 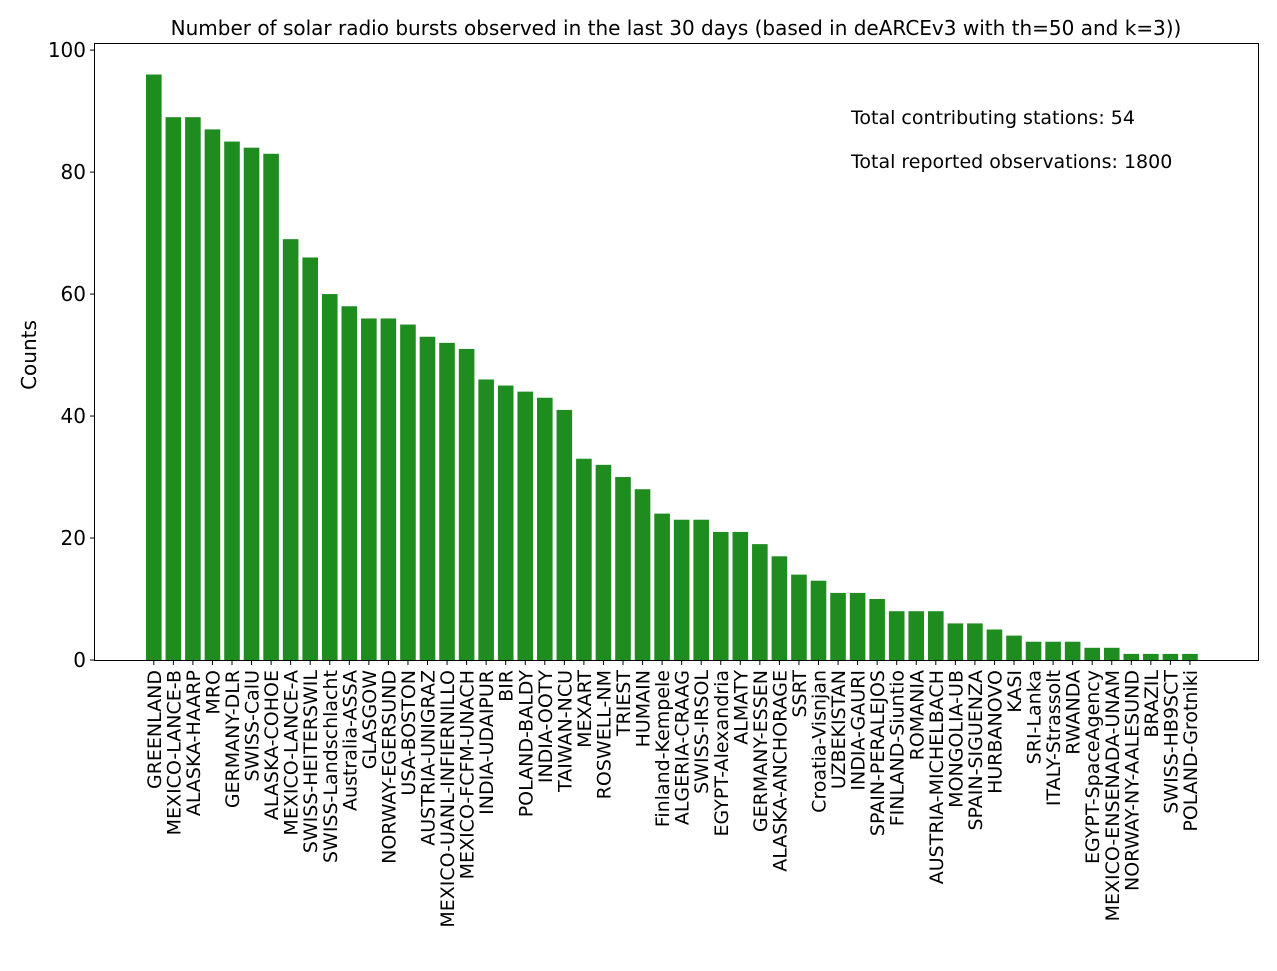 I want to click on x-tick-label: GERMANY-DLR, so click(x=233, y=739).